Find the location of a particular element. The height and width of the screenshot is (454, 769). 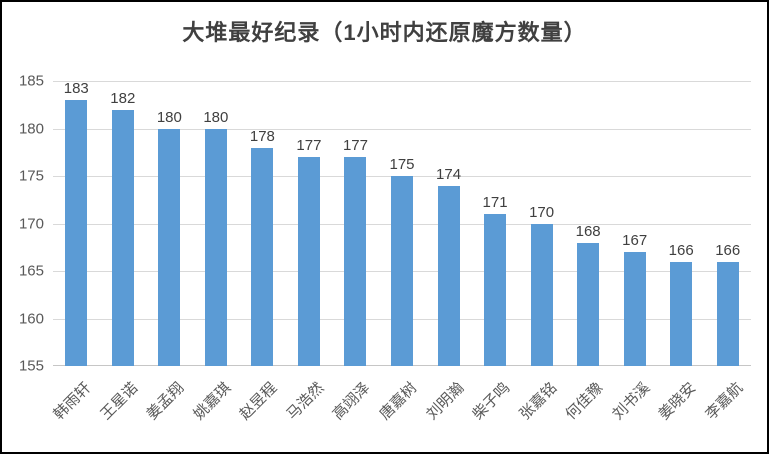

x-category-label: 赵昱程 is located at coordinates (258, 401).